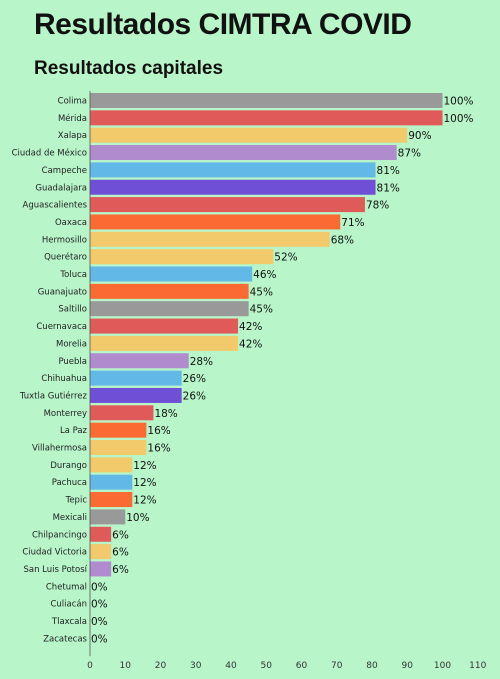 This screenshot has height=679, width=500. I want to click on x-tick-label: 50, so click(267, 666).